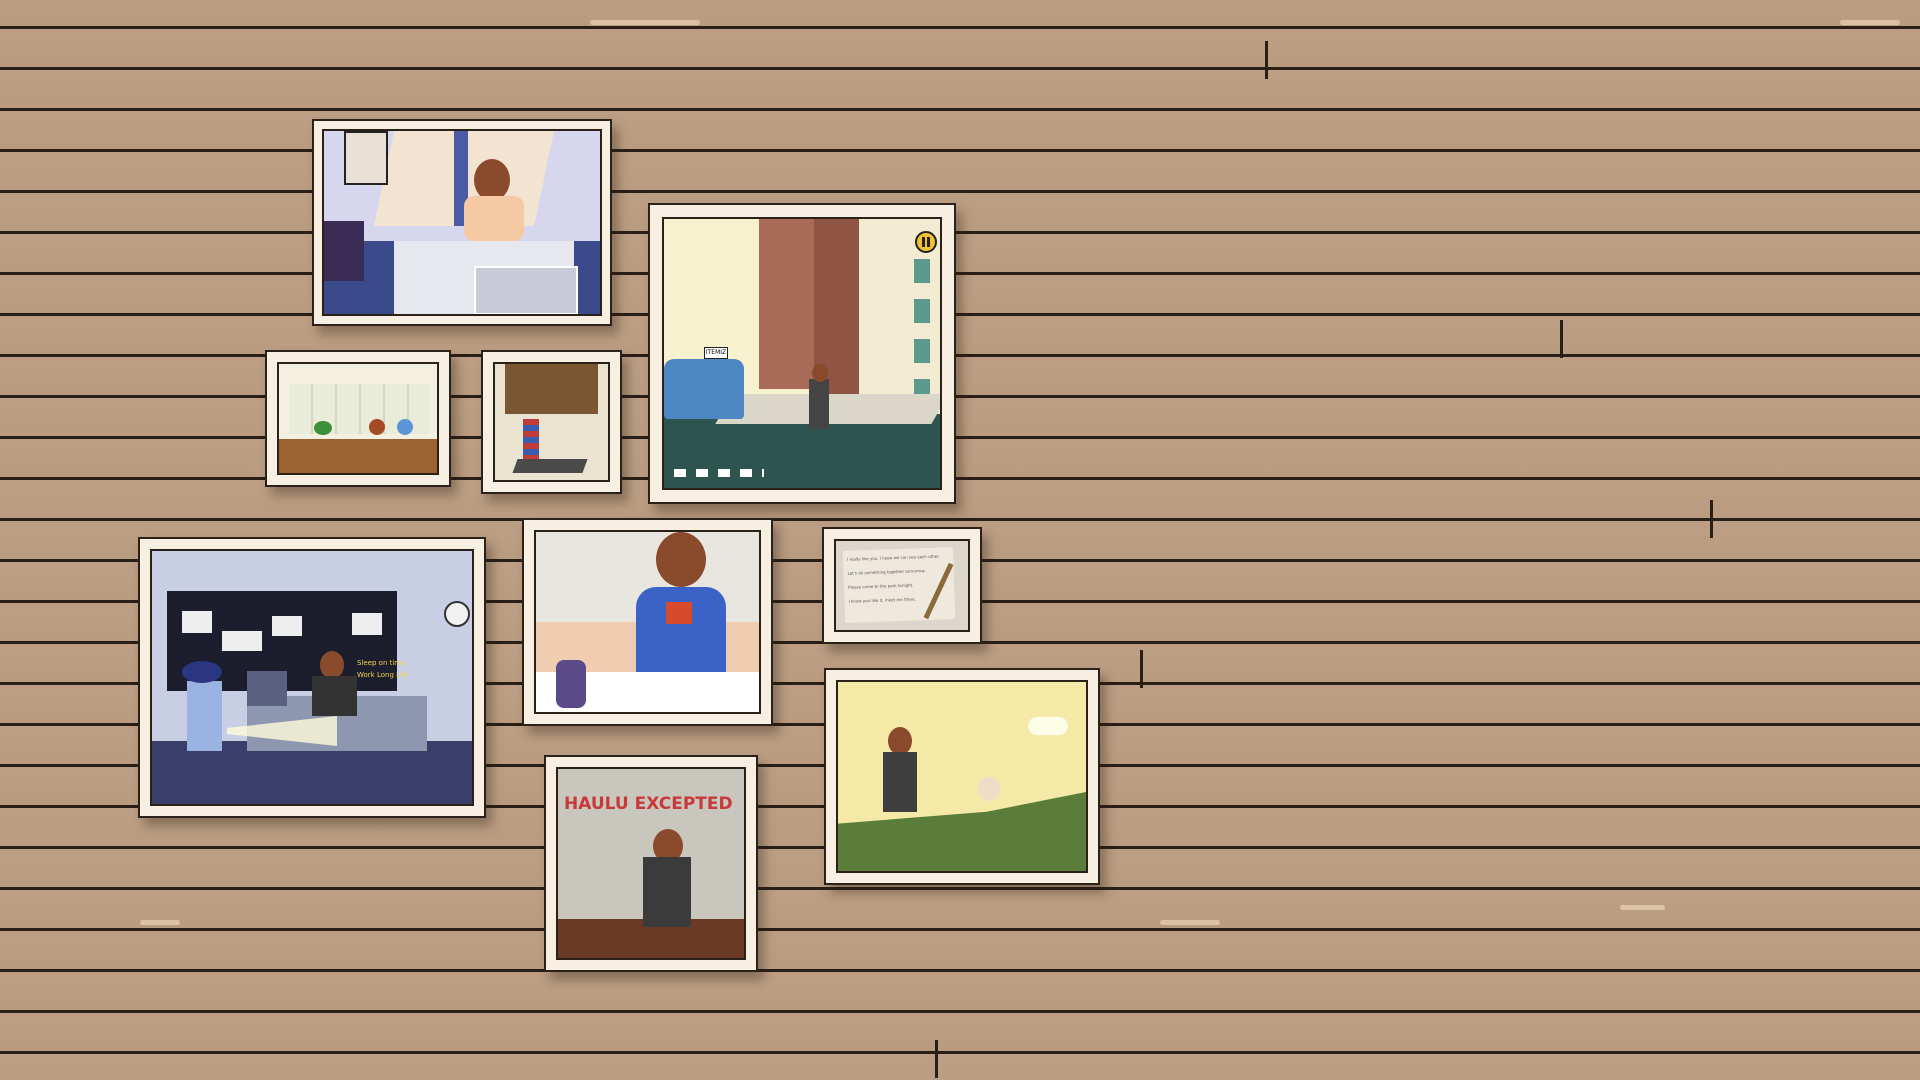  Describe the element at coordinates (962, 831) in the screenshot. I see `grass-hill` at that location.